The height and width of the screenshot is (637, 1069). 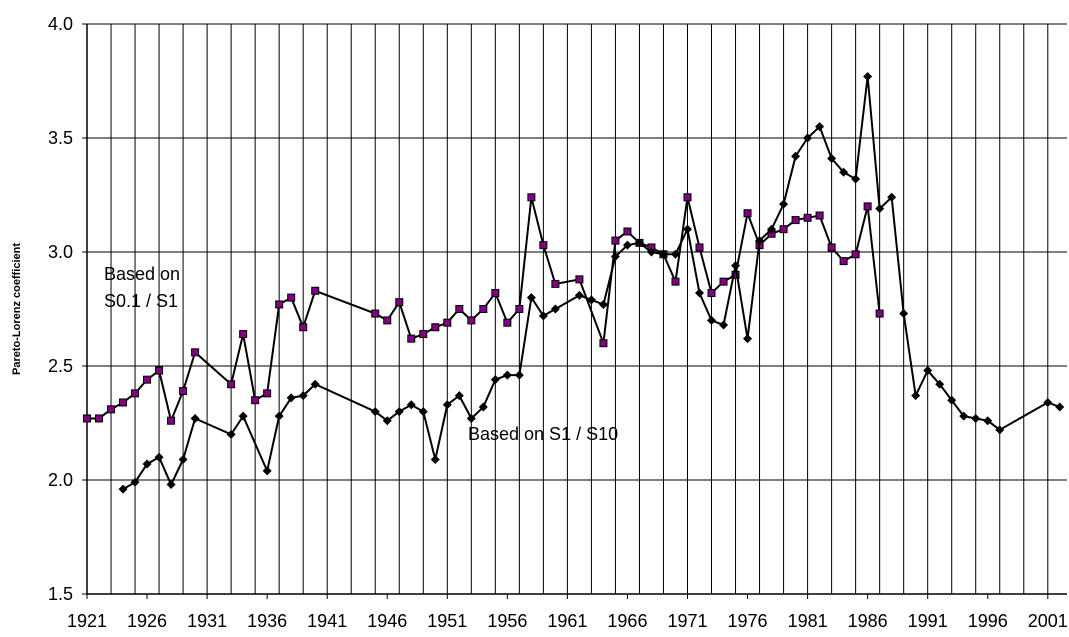 I want to click on x-tick-label: 1946, so click(x=387, y=621).